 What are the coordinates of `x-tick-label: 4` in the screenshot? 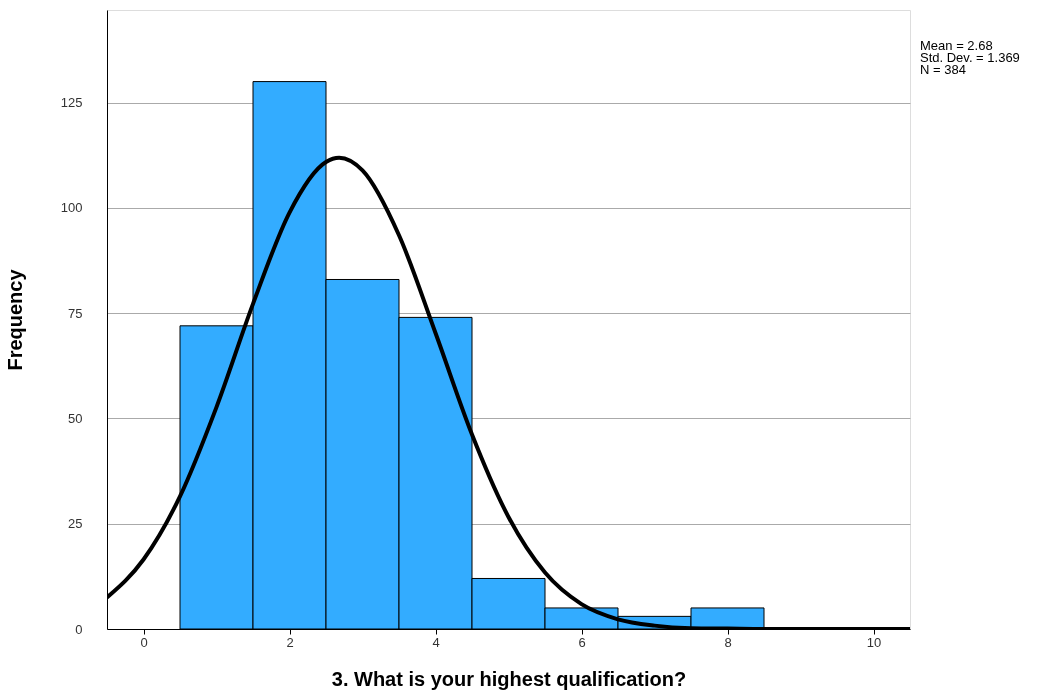 It's located at (436, 642).